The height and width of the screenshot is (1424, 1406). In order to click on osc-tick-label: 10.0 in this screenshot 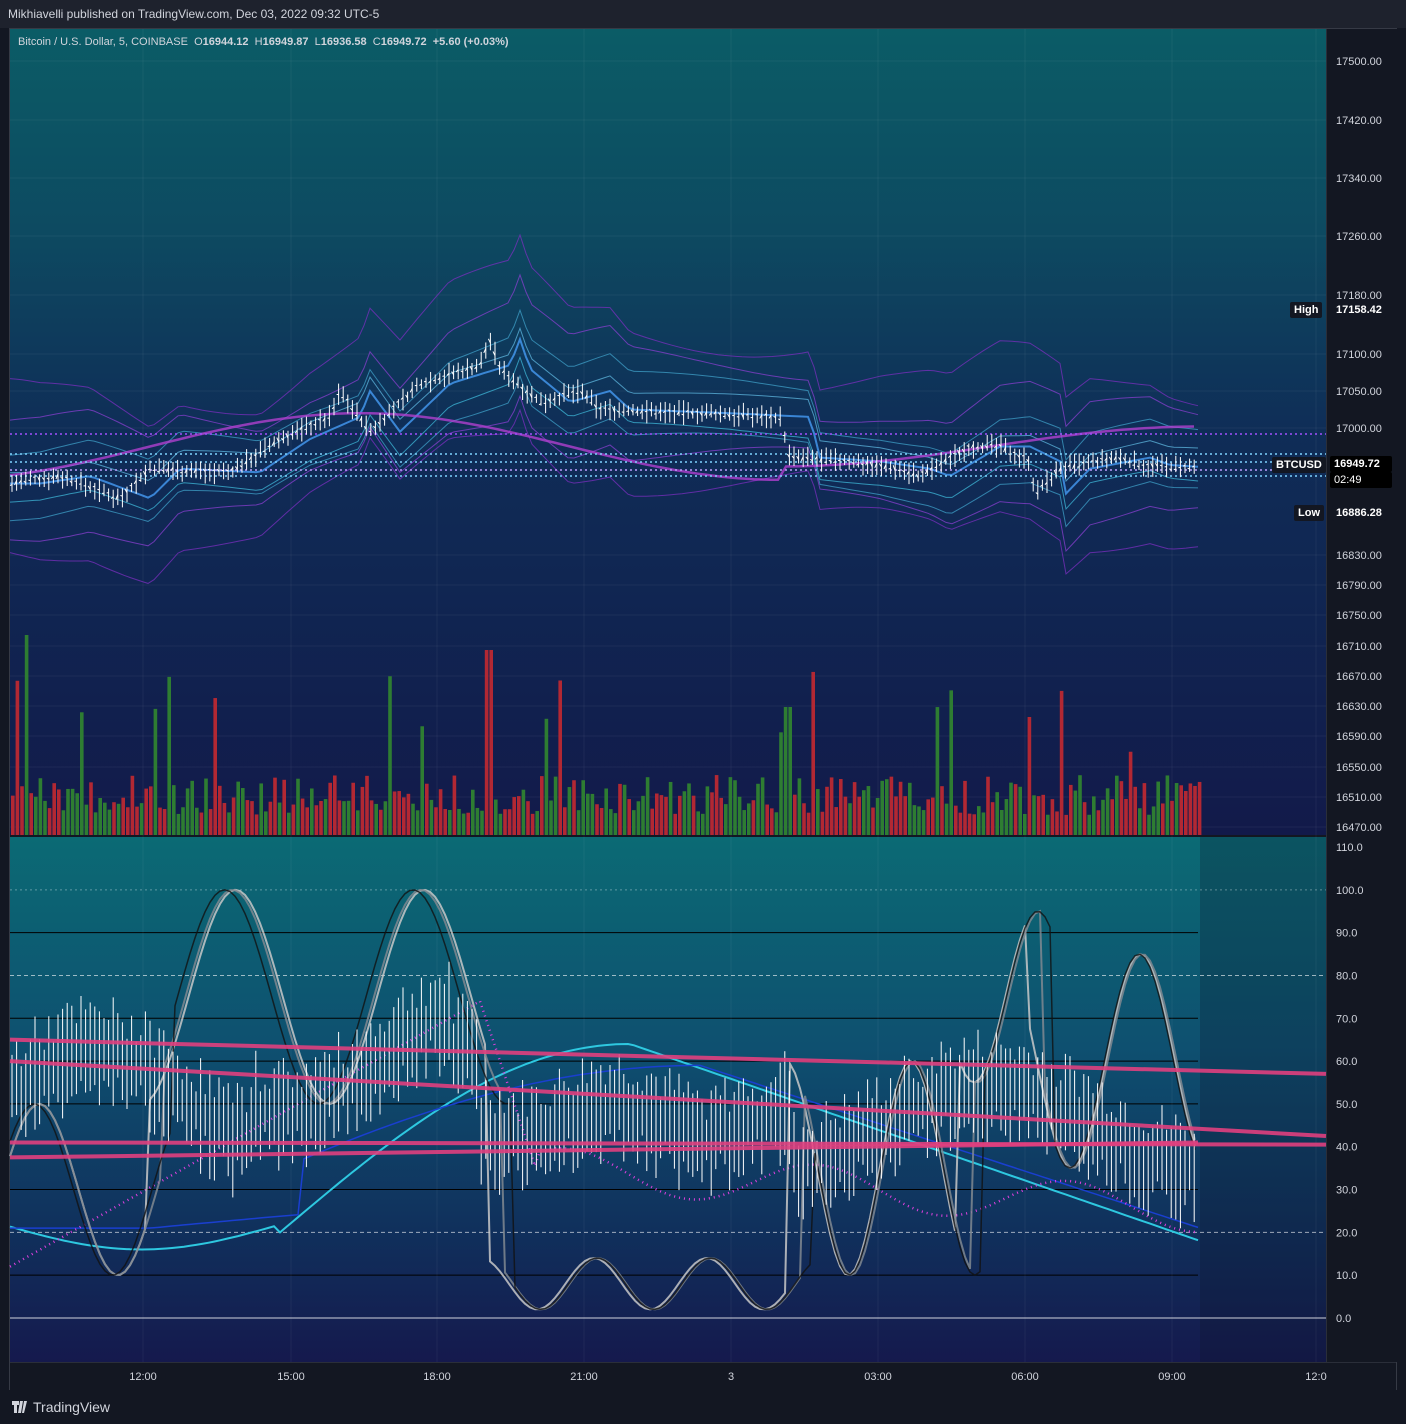, I will do `click(1346, 1276)`.